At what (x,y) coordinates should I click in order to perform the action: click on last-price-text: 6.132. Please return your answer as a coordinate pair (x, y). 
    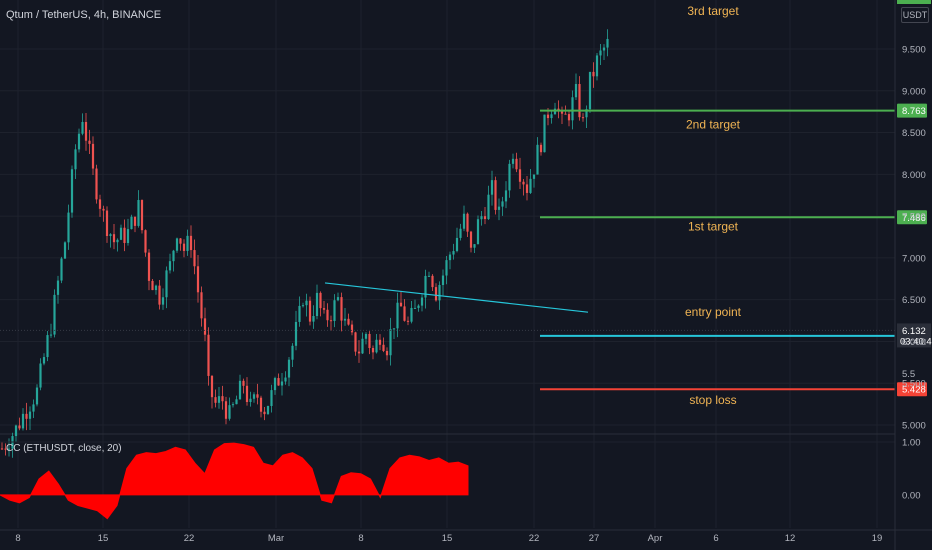
    Looking at the image, I should click on (914, 331).